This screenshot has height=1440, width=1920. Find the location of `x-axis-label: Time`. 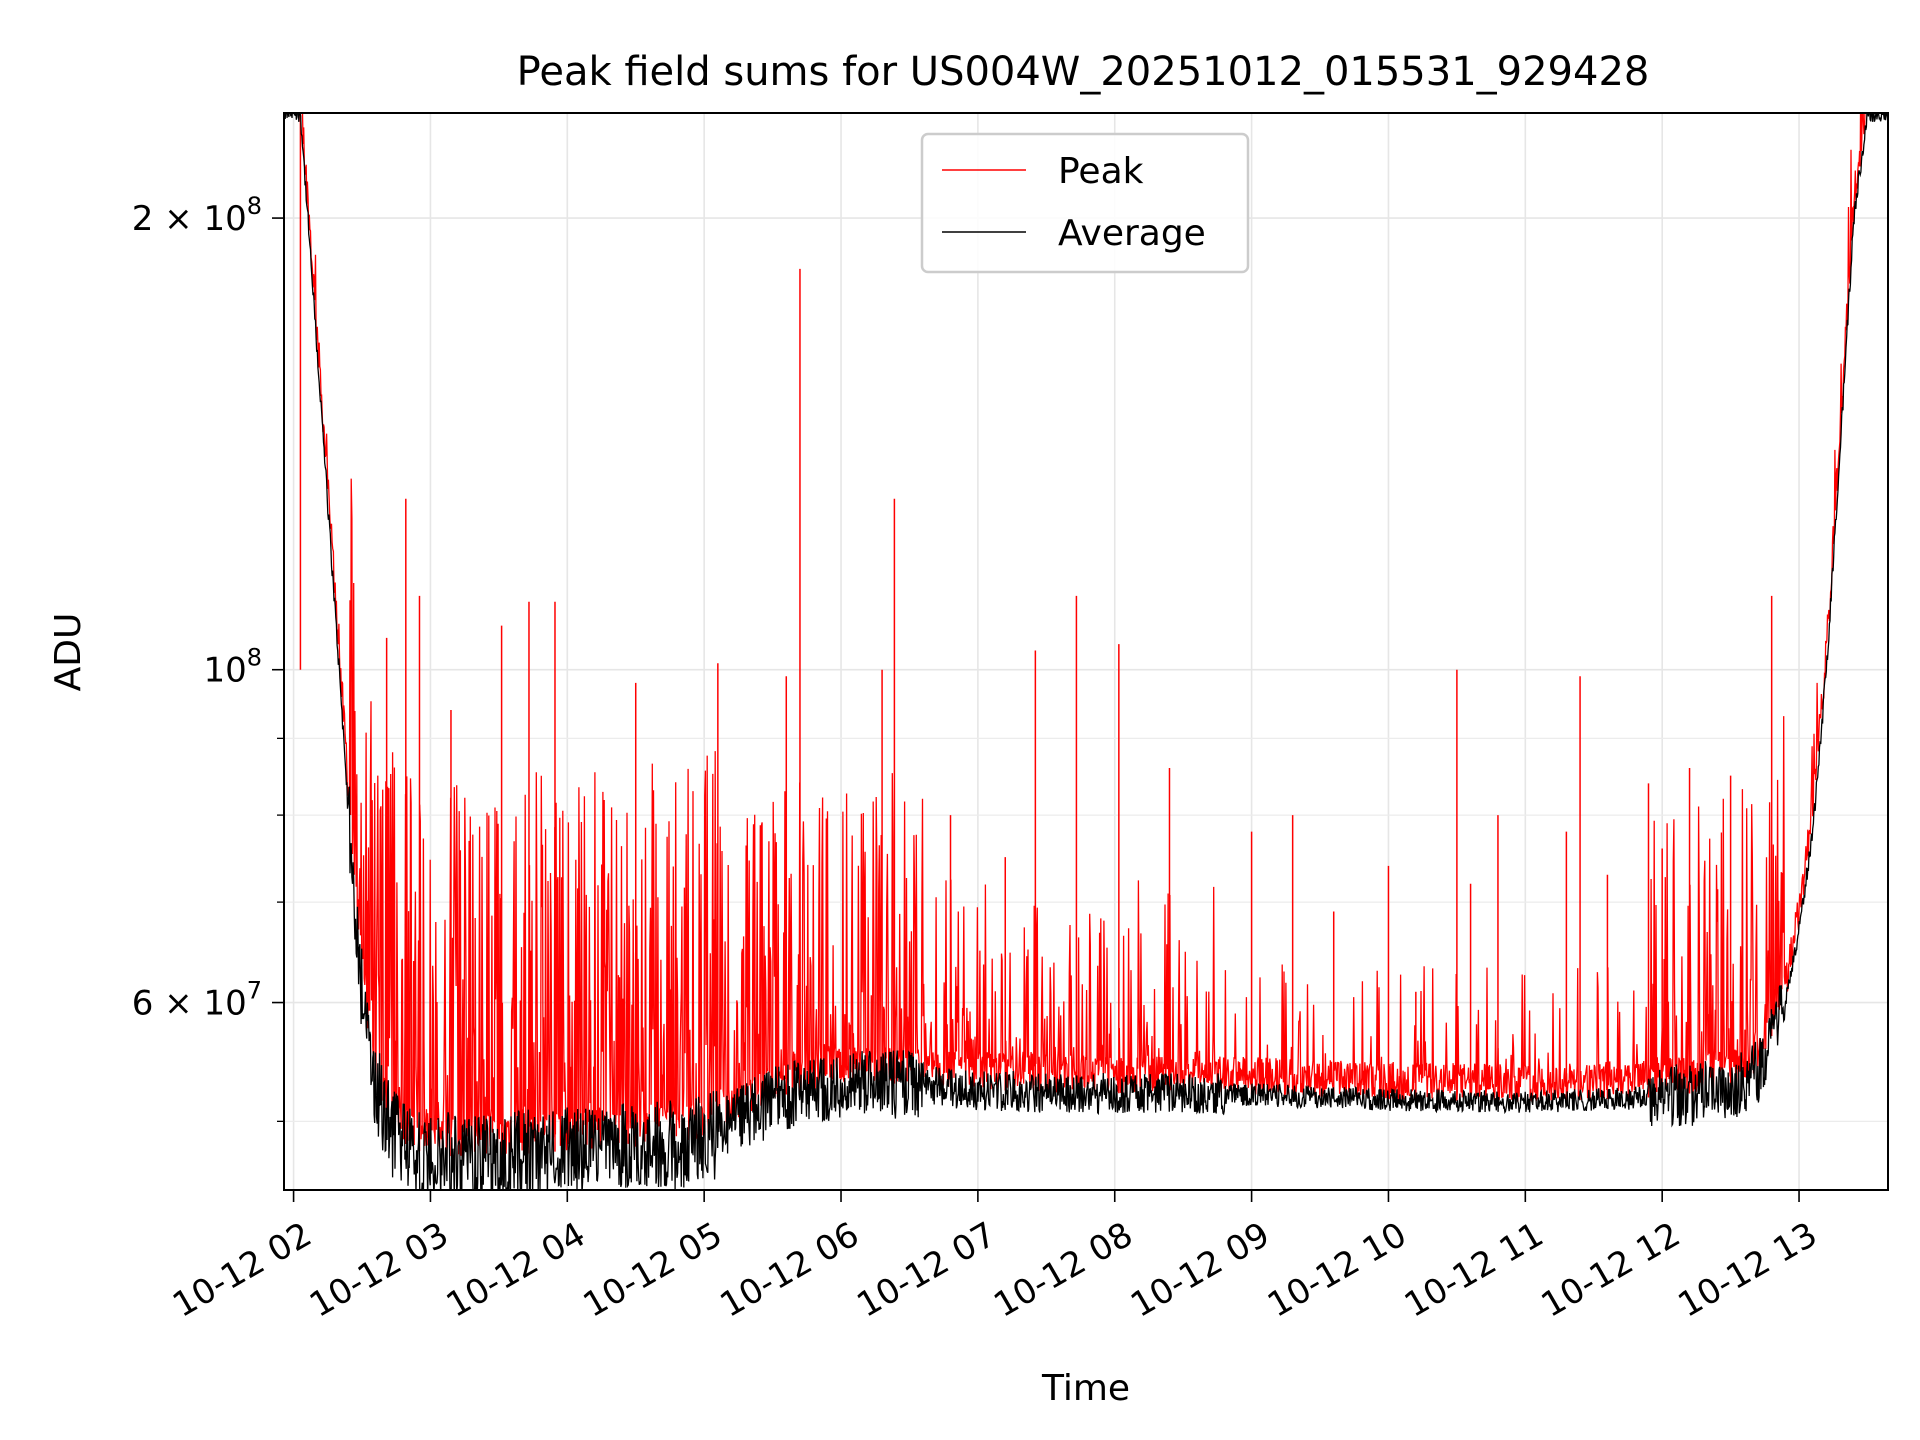

x-axis-label: Time is located at coordinates (1085, 1388).